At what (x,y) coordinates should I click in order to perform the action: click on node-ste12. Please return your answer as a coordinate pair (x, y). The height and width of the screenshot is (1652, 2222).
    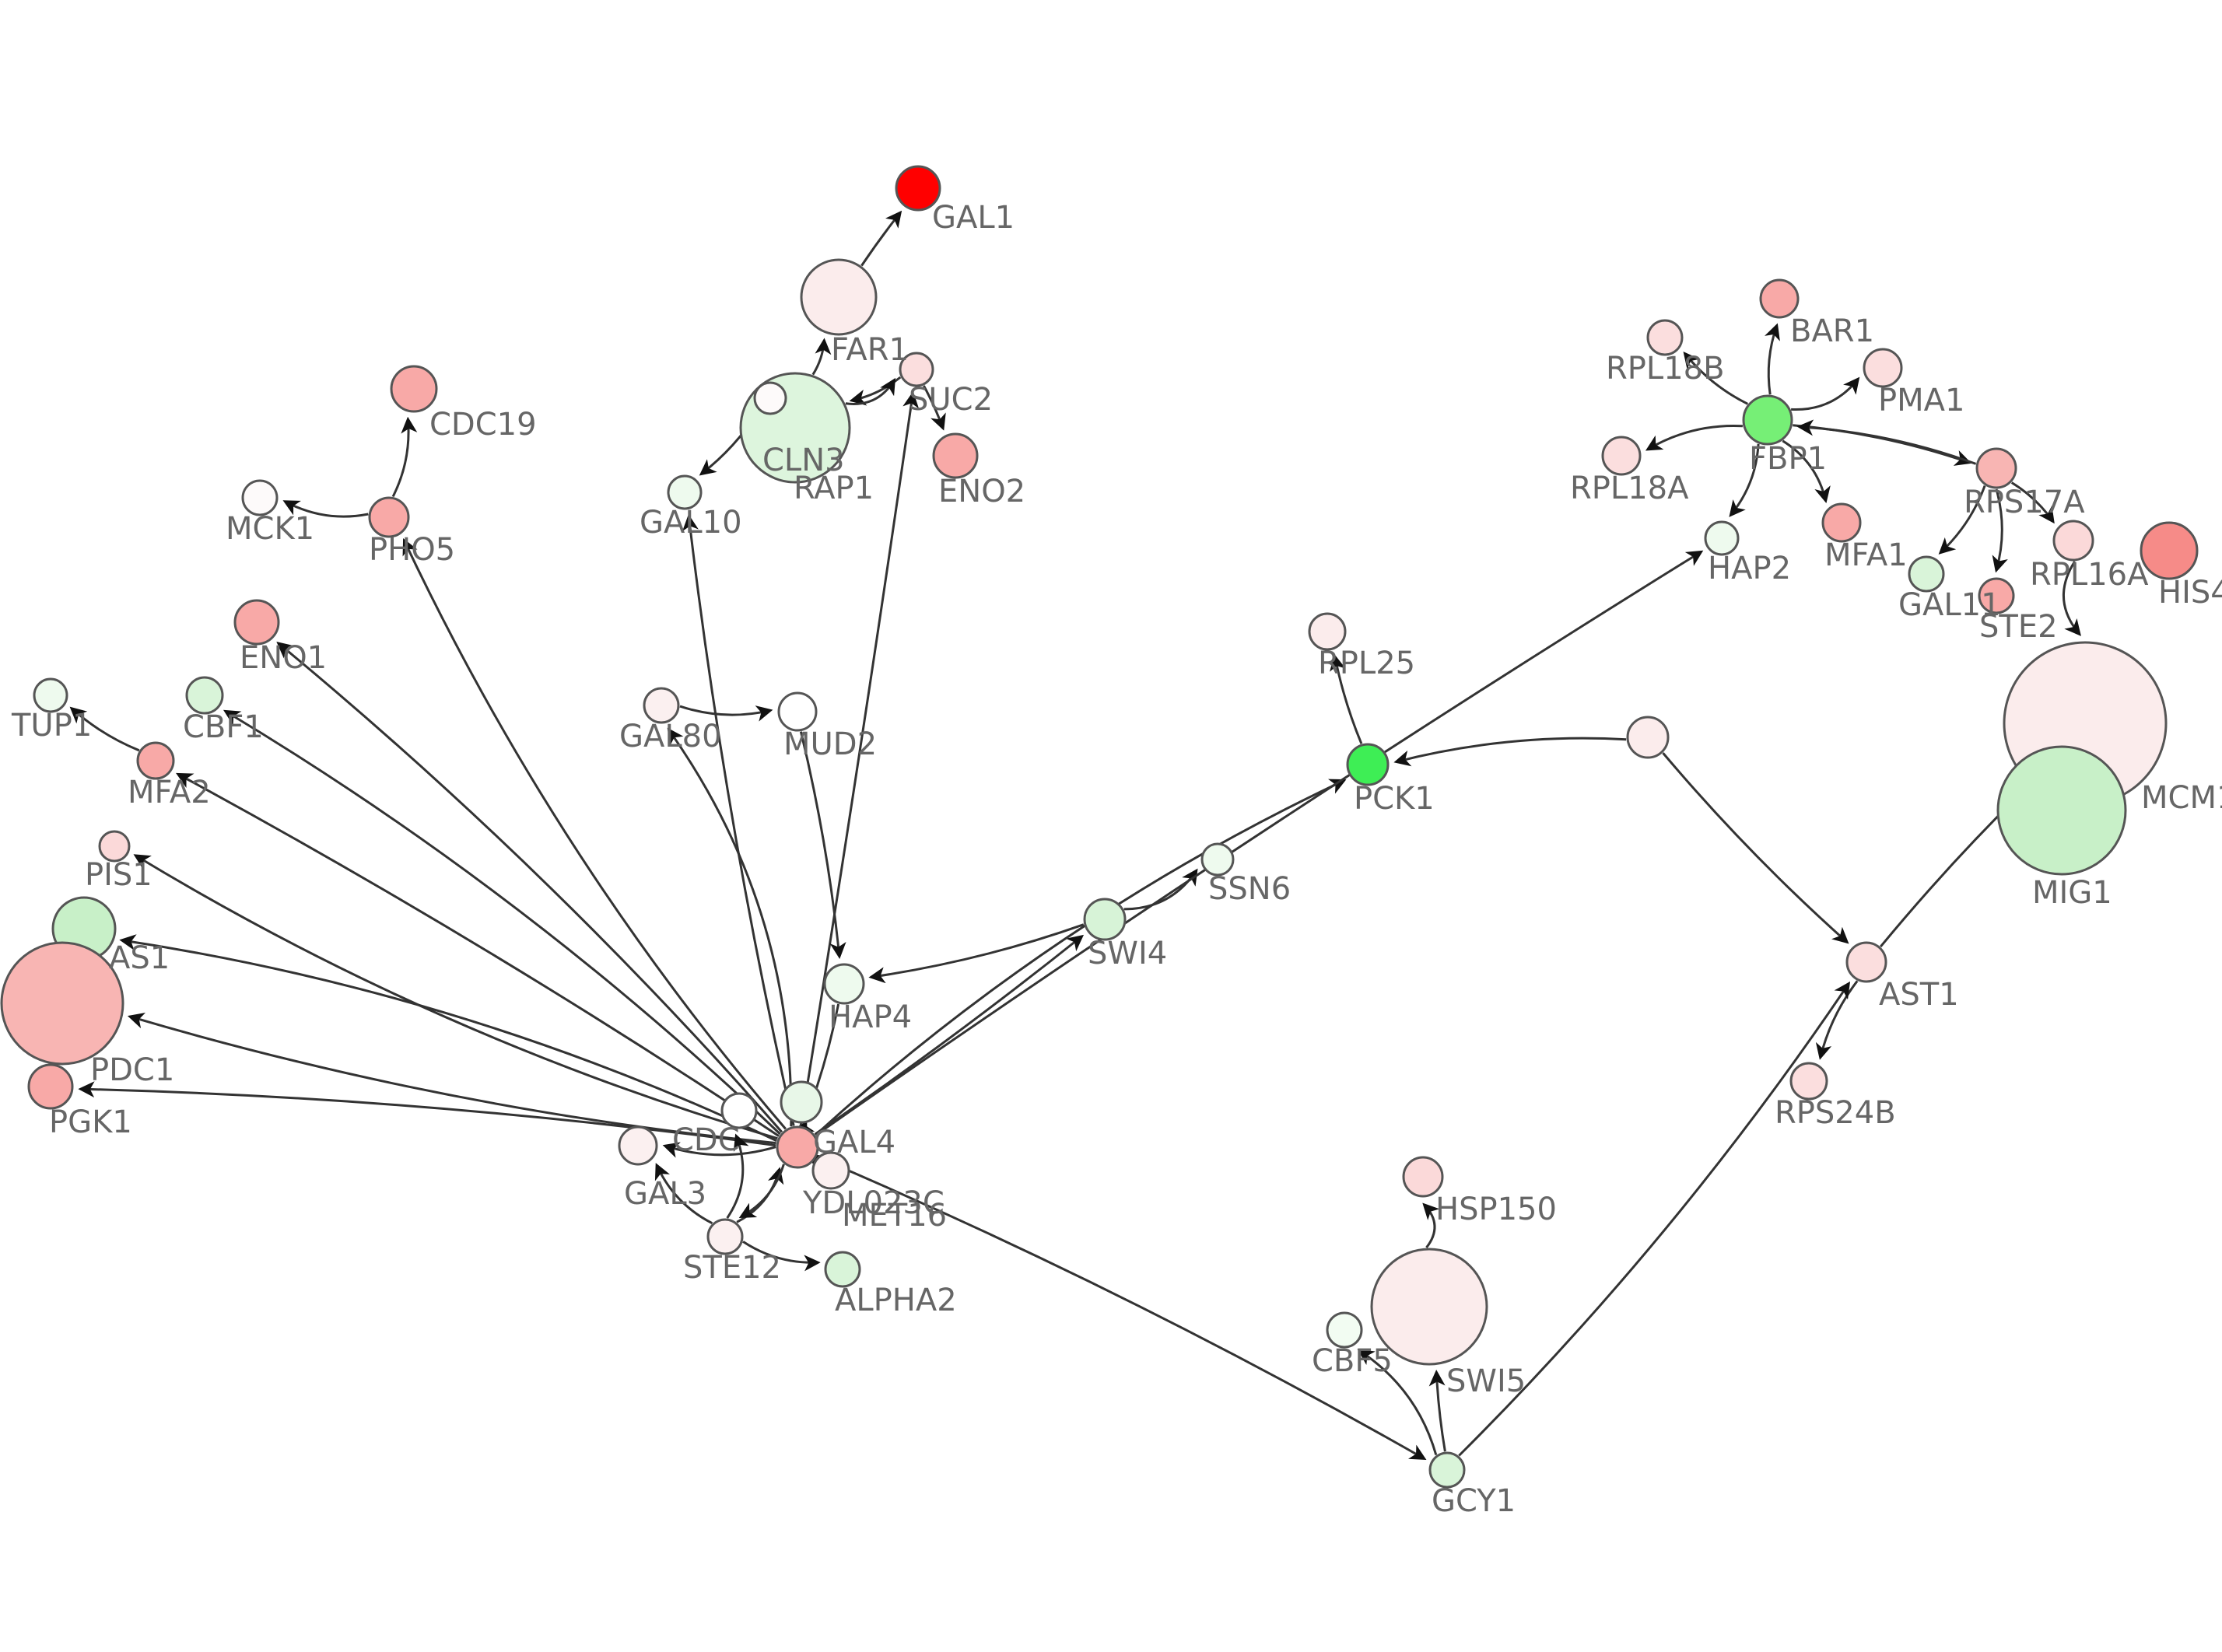
    Looking at the image, I should click on (725, 1237).